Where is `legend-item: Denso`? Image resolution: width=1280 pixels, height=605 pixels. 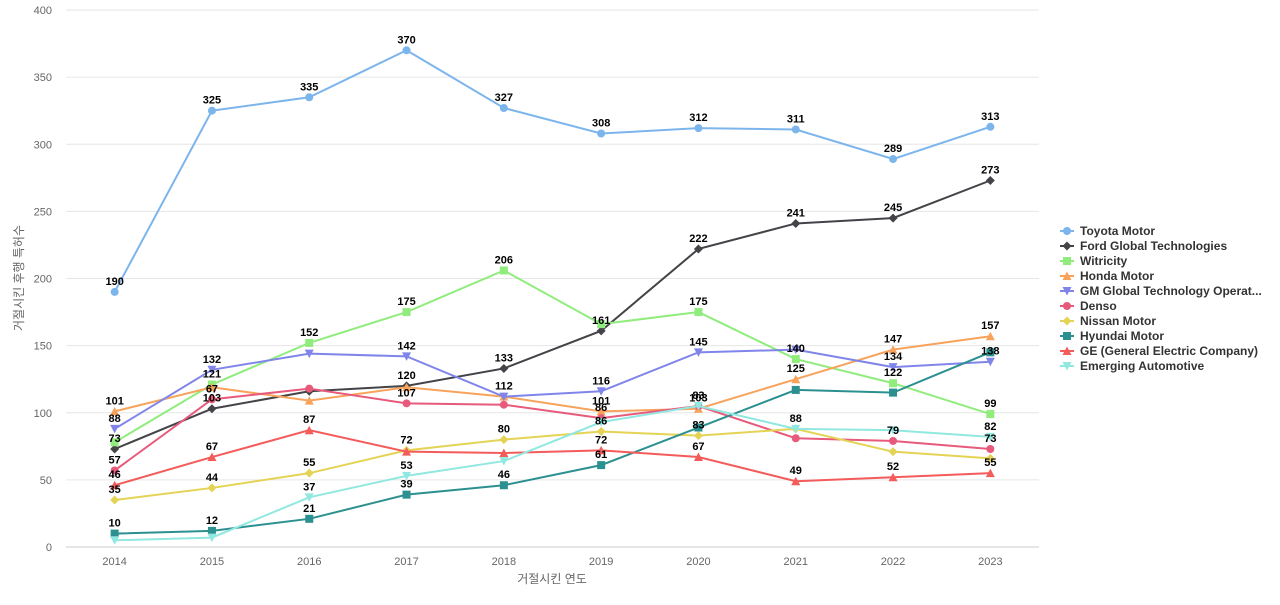
legend-item: Denso is located at coordinates (1088, 306).